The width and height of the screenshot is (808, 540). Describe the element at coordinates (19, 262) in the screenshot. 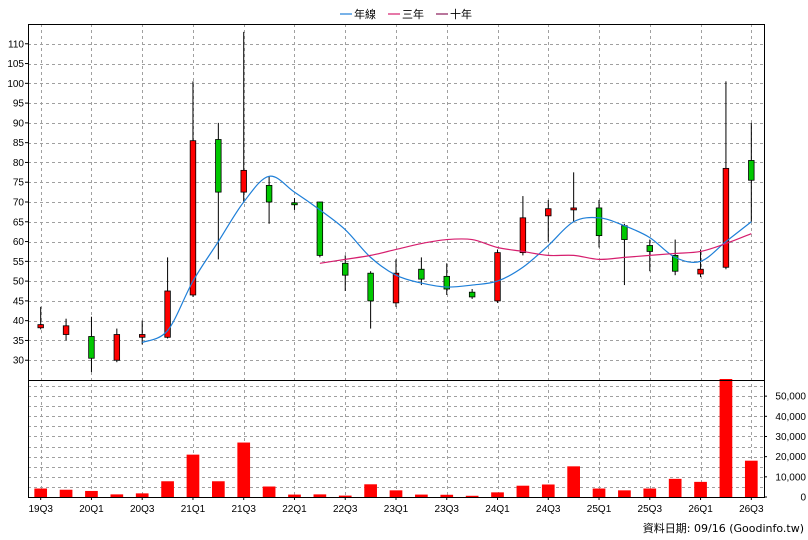

I see `price-tick-label: 55` at that location.